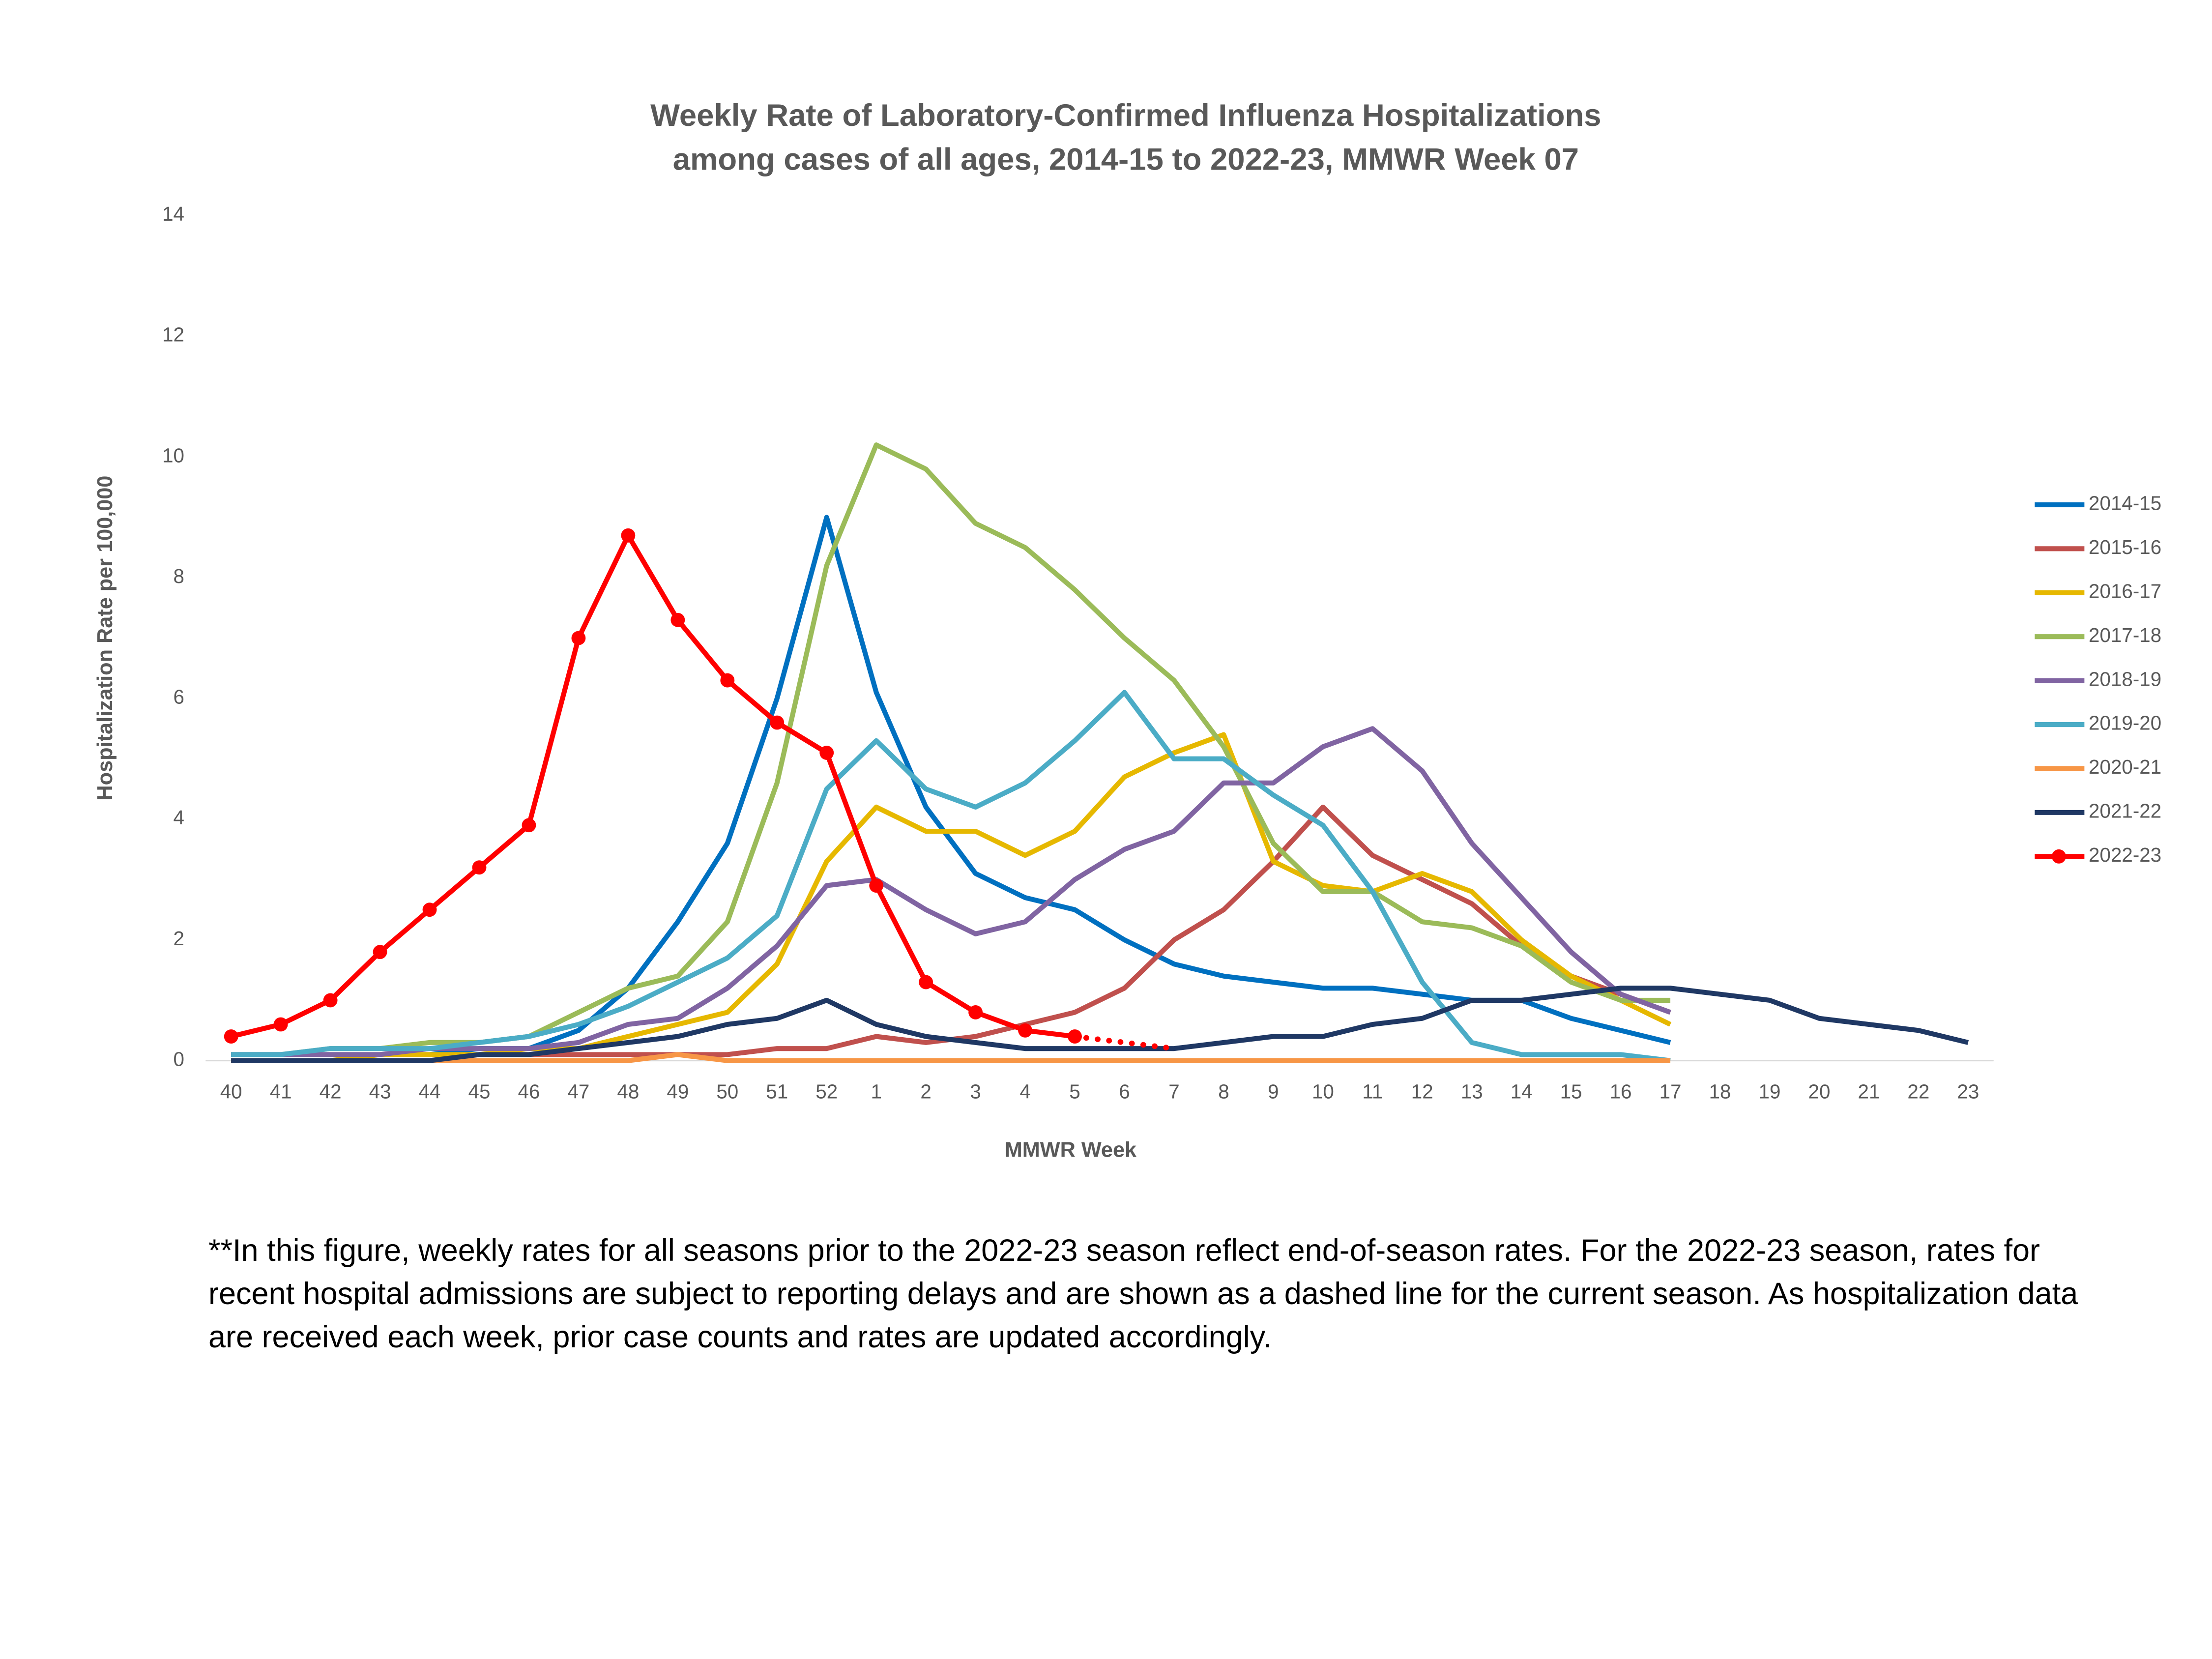  Describe the element at coordinates (876, 1091) in the screenshot. I see `x-tick-label: 1` at that location.